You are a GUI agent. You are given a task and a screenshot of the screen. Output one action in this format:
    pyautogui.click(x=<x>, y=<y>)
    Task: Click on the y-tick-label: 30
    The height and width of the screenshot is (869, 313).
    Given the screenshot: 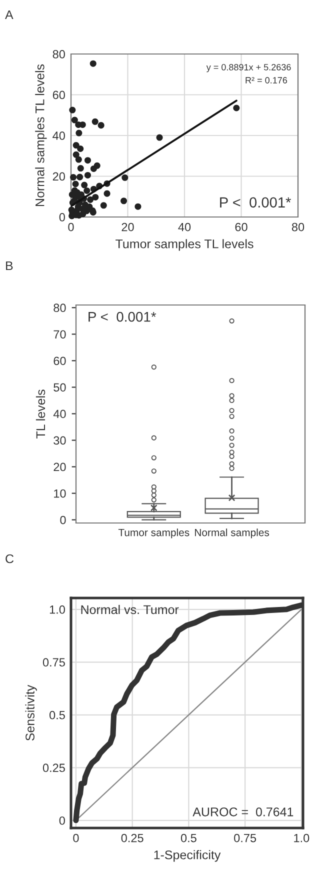 What is the action you would take?
    pyautogui.click(x=60, y=440)
    